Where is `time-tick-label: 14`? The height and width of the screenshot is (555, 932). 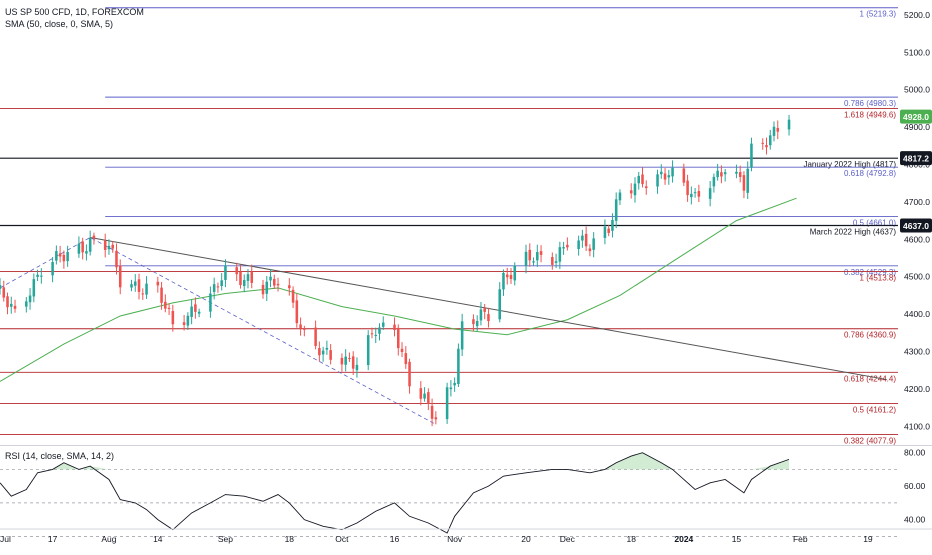 time-tick-label: 14 is located at coordinates (158, 539).